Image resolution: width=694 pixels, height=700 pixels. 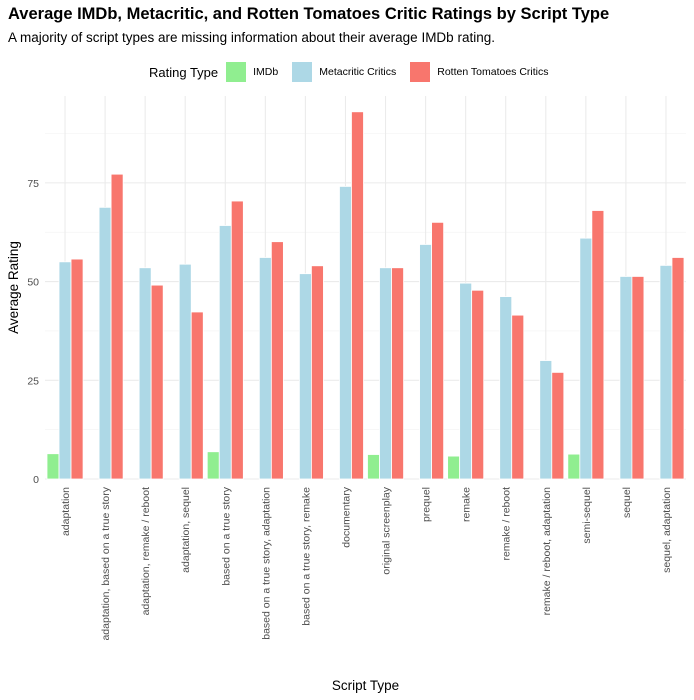 What do you see at coordinates (186, 530) in the screenshot?
I see `x-tick-label: adaptation, sequel` at bounding box center [186, 530].